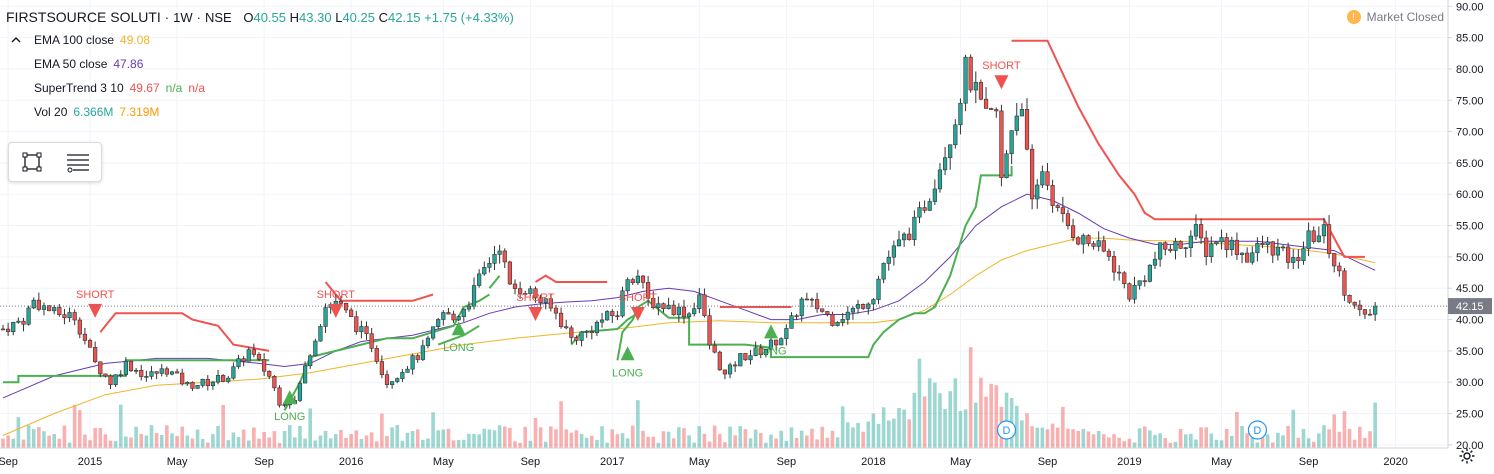  I want to click on rectangle-select-icon, so click(32, 162).